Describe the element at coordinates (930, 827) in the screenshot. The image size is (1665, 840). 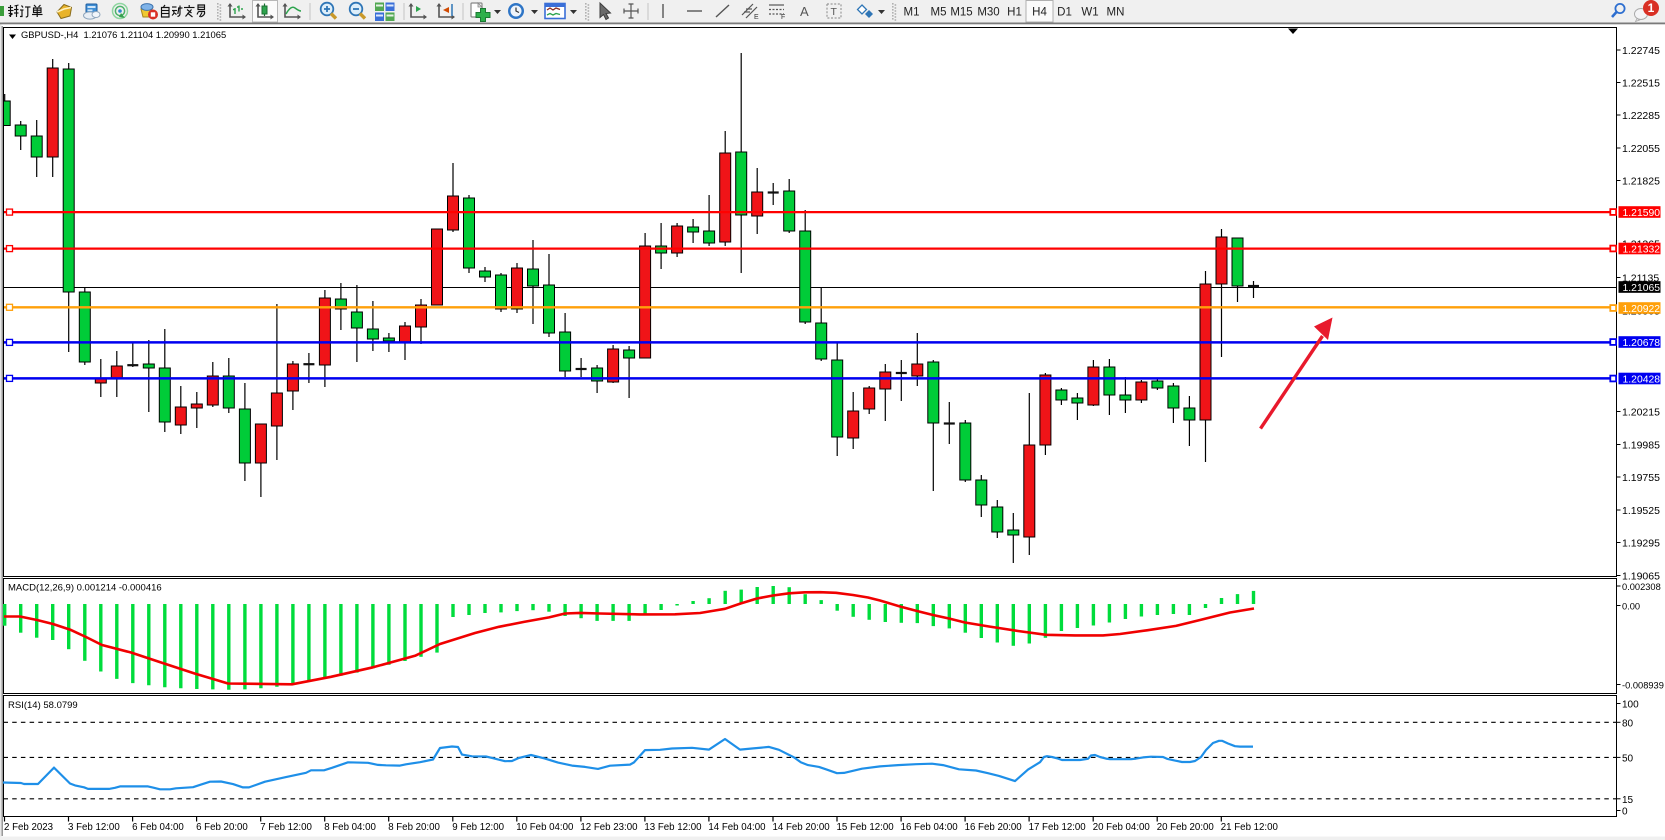
I see `svg-text: 16 Feb 04:00` at that location.